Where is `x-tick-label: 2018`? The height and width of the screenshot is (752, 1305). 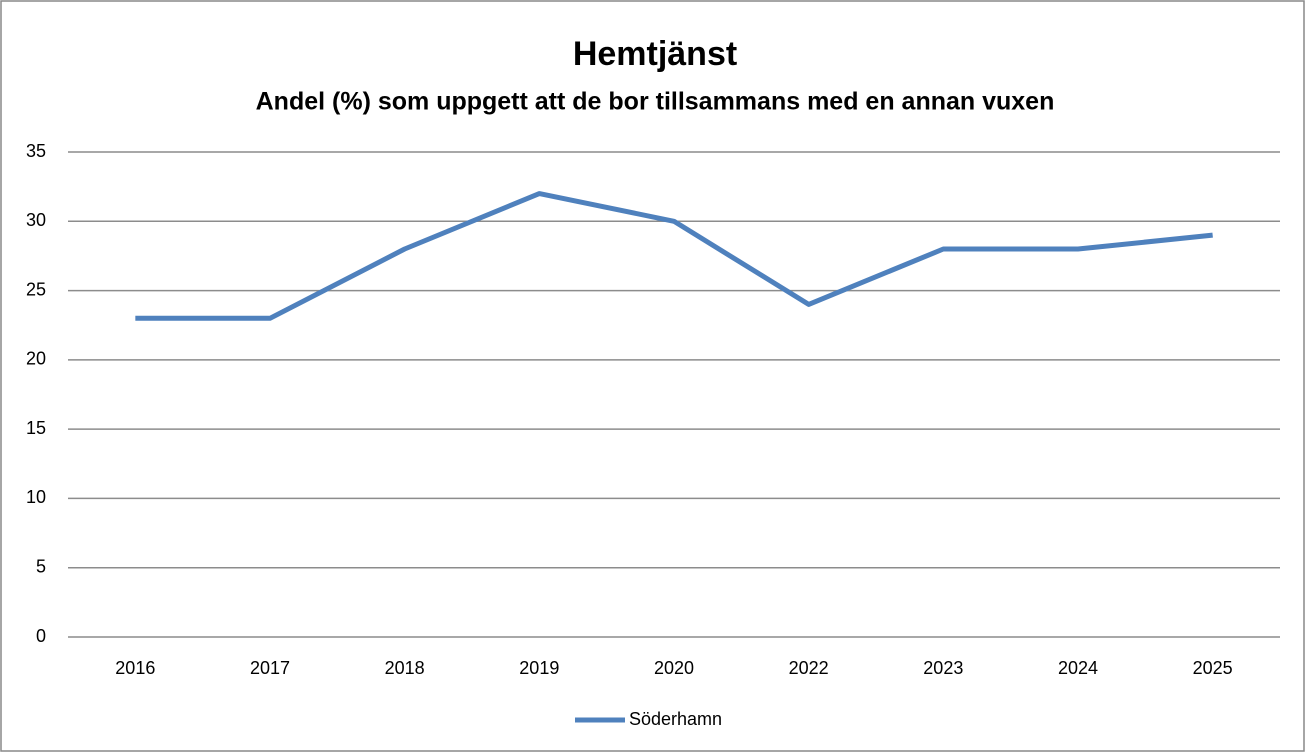
x-tick-label: 2018 is located at coordinates (405, 668).